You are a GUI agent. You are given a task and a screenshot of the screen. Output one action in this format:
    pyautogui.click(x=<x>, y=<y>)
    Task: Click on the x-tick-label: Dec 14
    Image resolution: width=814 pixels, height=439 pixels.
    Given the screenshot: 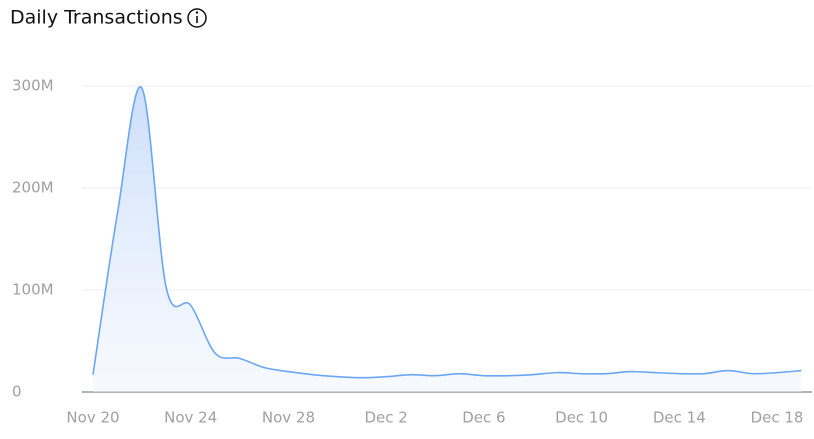 What is the action you would take?
    pyautogui.click(x=679, y=418)
    